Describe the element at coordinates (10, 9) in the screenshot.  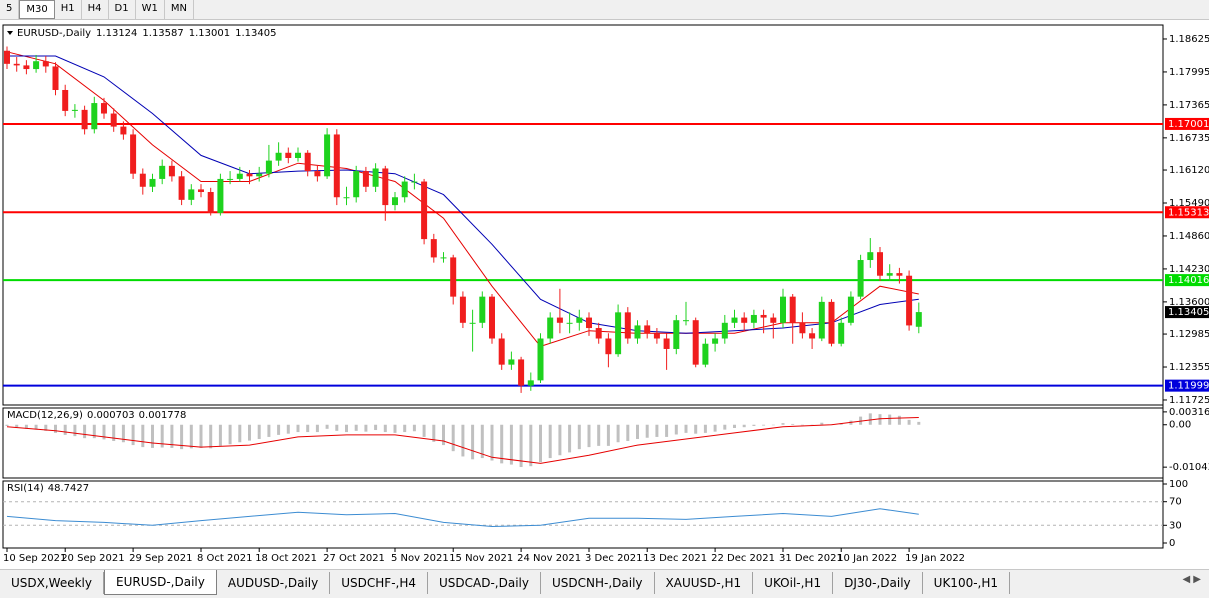
I see `timeframe-button: 5` at that location.